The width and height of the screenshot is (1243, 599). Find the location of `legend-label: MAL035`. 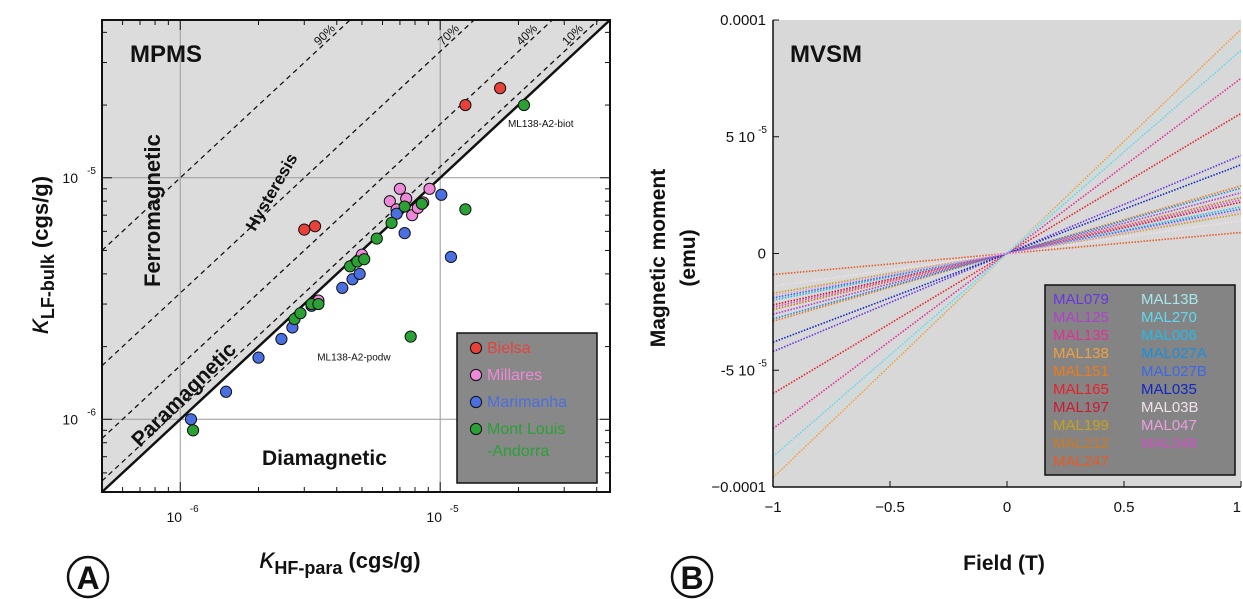

legend-label: MAL035 is located at coordinates (1169, 389).